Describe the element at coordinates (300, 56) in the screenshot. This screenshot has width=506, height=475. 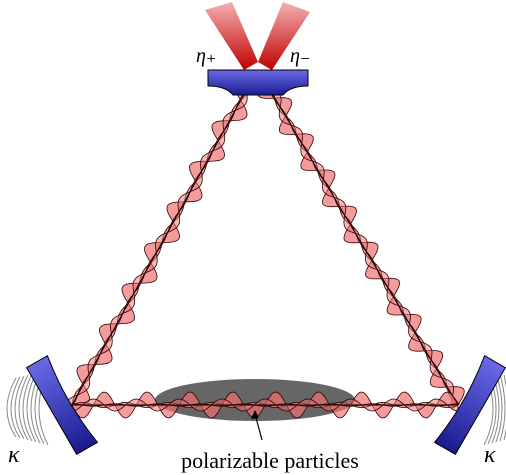
I see `pump-label: η₋` at that location.